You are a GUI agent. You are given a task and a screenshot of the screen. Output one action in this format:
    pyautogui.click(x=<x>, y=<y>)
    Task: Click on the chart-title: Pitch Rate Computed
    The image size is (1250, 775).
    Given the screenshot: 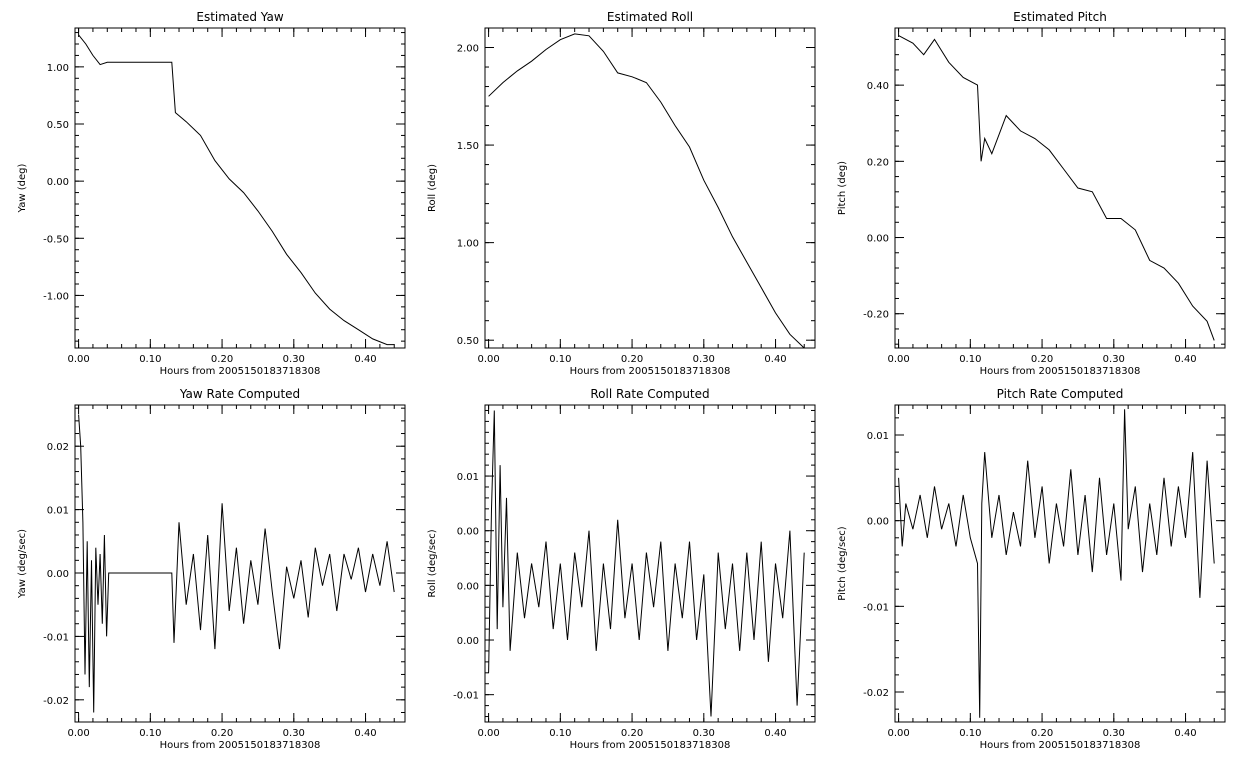 What is the action you would take?
    pyautogui.click(x=1060, y=394)
    